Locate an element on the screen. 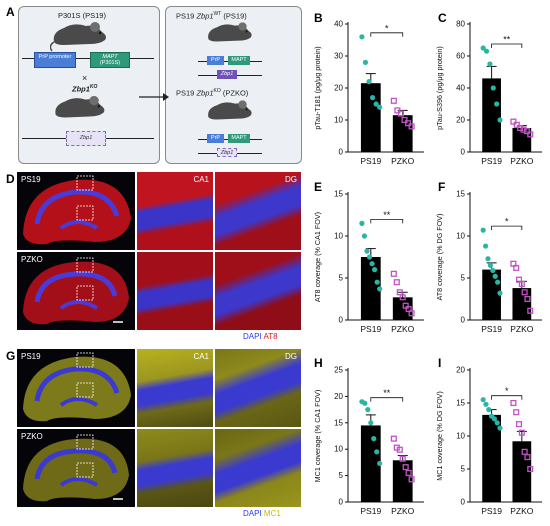  micrograph-d-pzko-ca1 is located at coordinates (175, 291).